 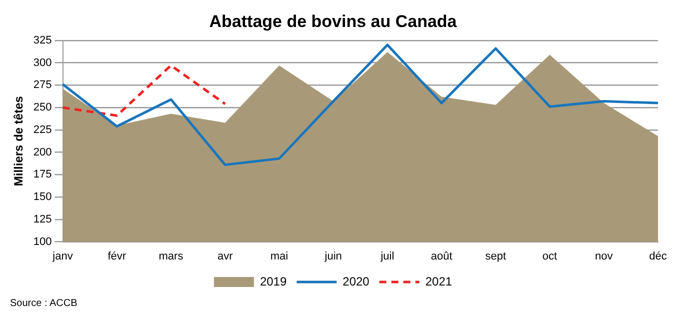 What do you see at coordinates (438, 281) in the screenshot?
I see `legend-label: 2021` at bounding box center [438, 281].